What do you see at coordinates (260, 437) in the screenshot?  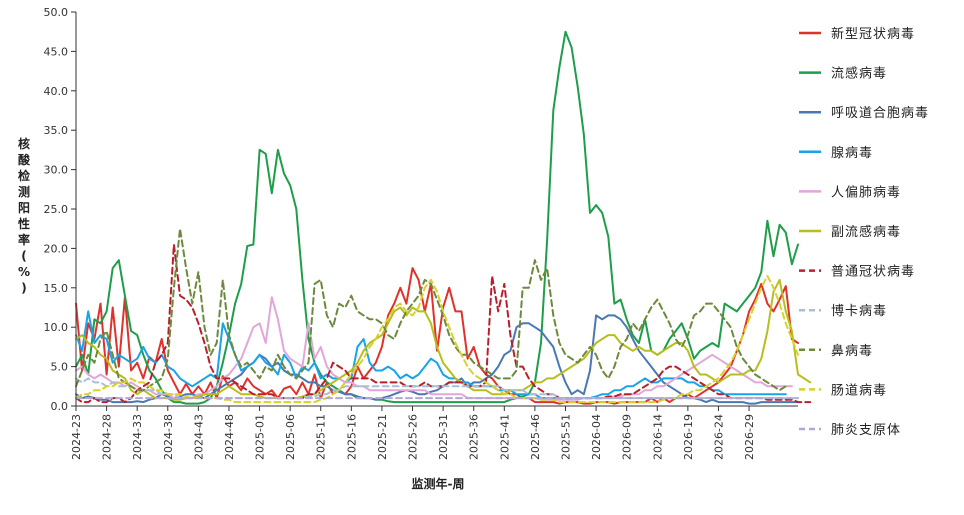 I see `x-tick-label: 2025-01` at bounding box center [260, 437].